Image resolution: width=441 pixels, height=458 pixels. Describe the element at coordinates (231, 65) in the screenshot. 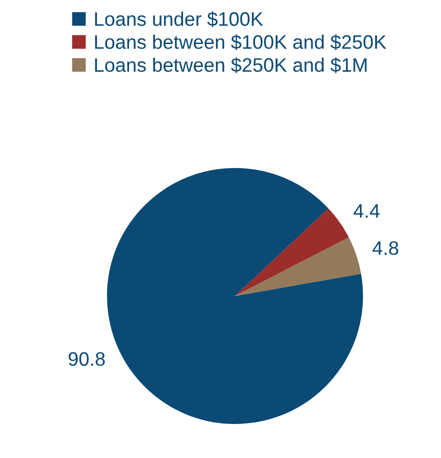

I see `legend-label: Loans between $250K and $1M` at that location.